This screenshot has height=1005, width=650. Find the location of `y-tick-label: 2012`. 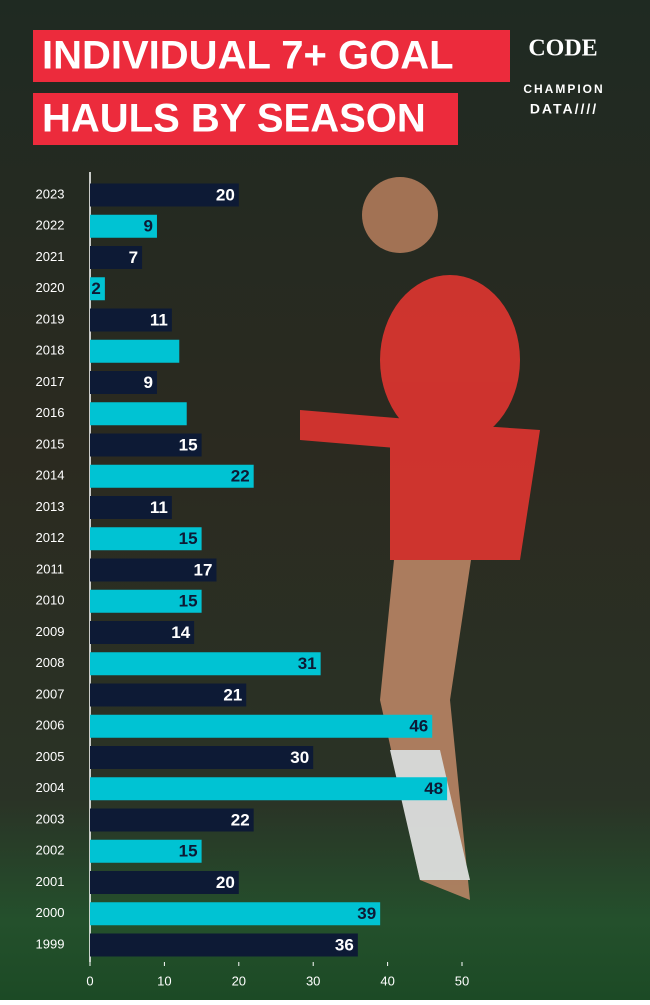

y-tick-label: 2012 is located at coordinates (50, 537).